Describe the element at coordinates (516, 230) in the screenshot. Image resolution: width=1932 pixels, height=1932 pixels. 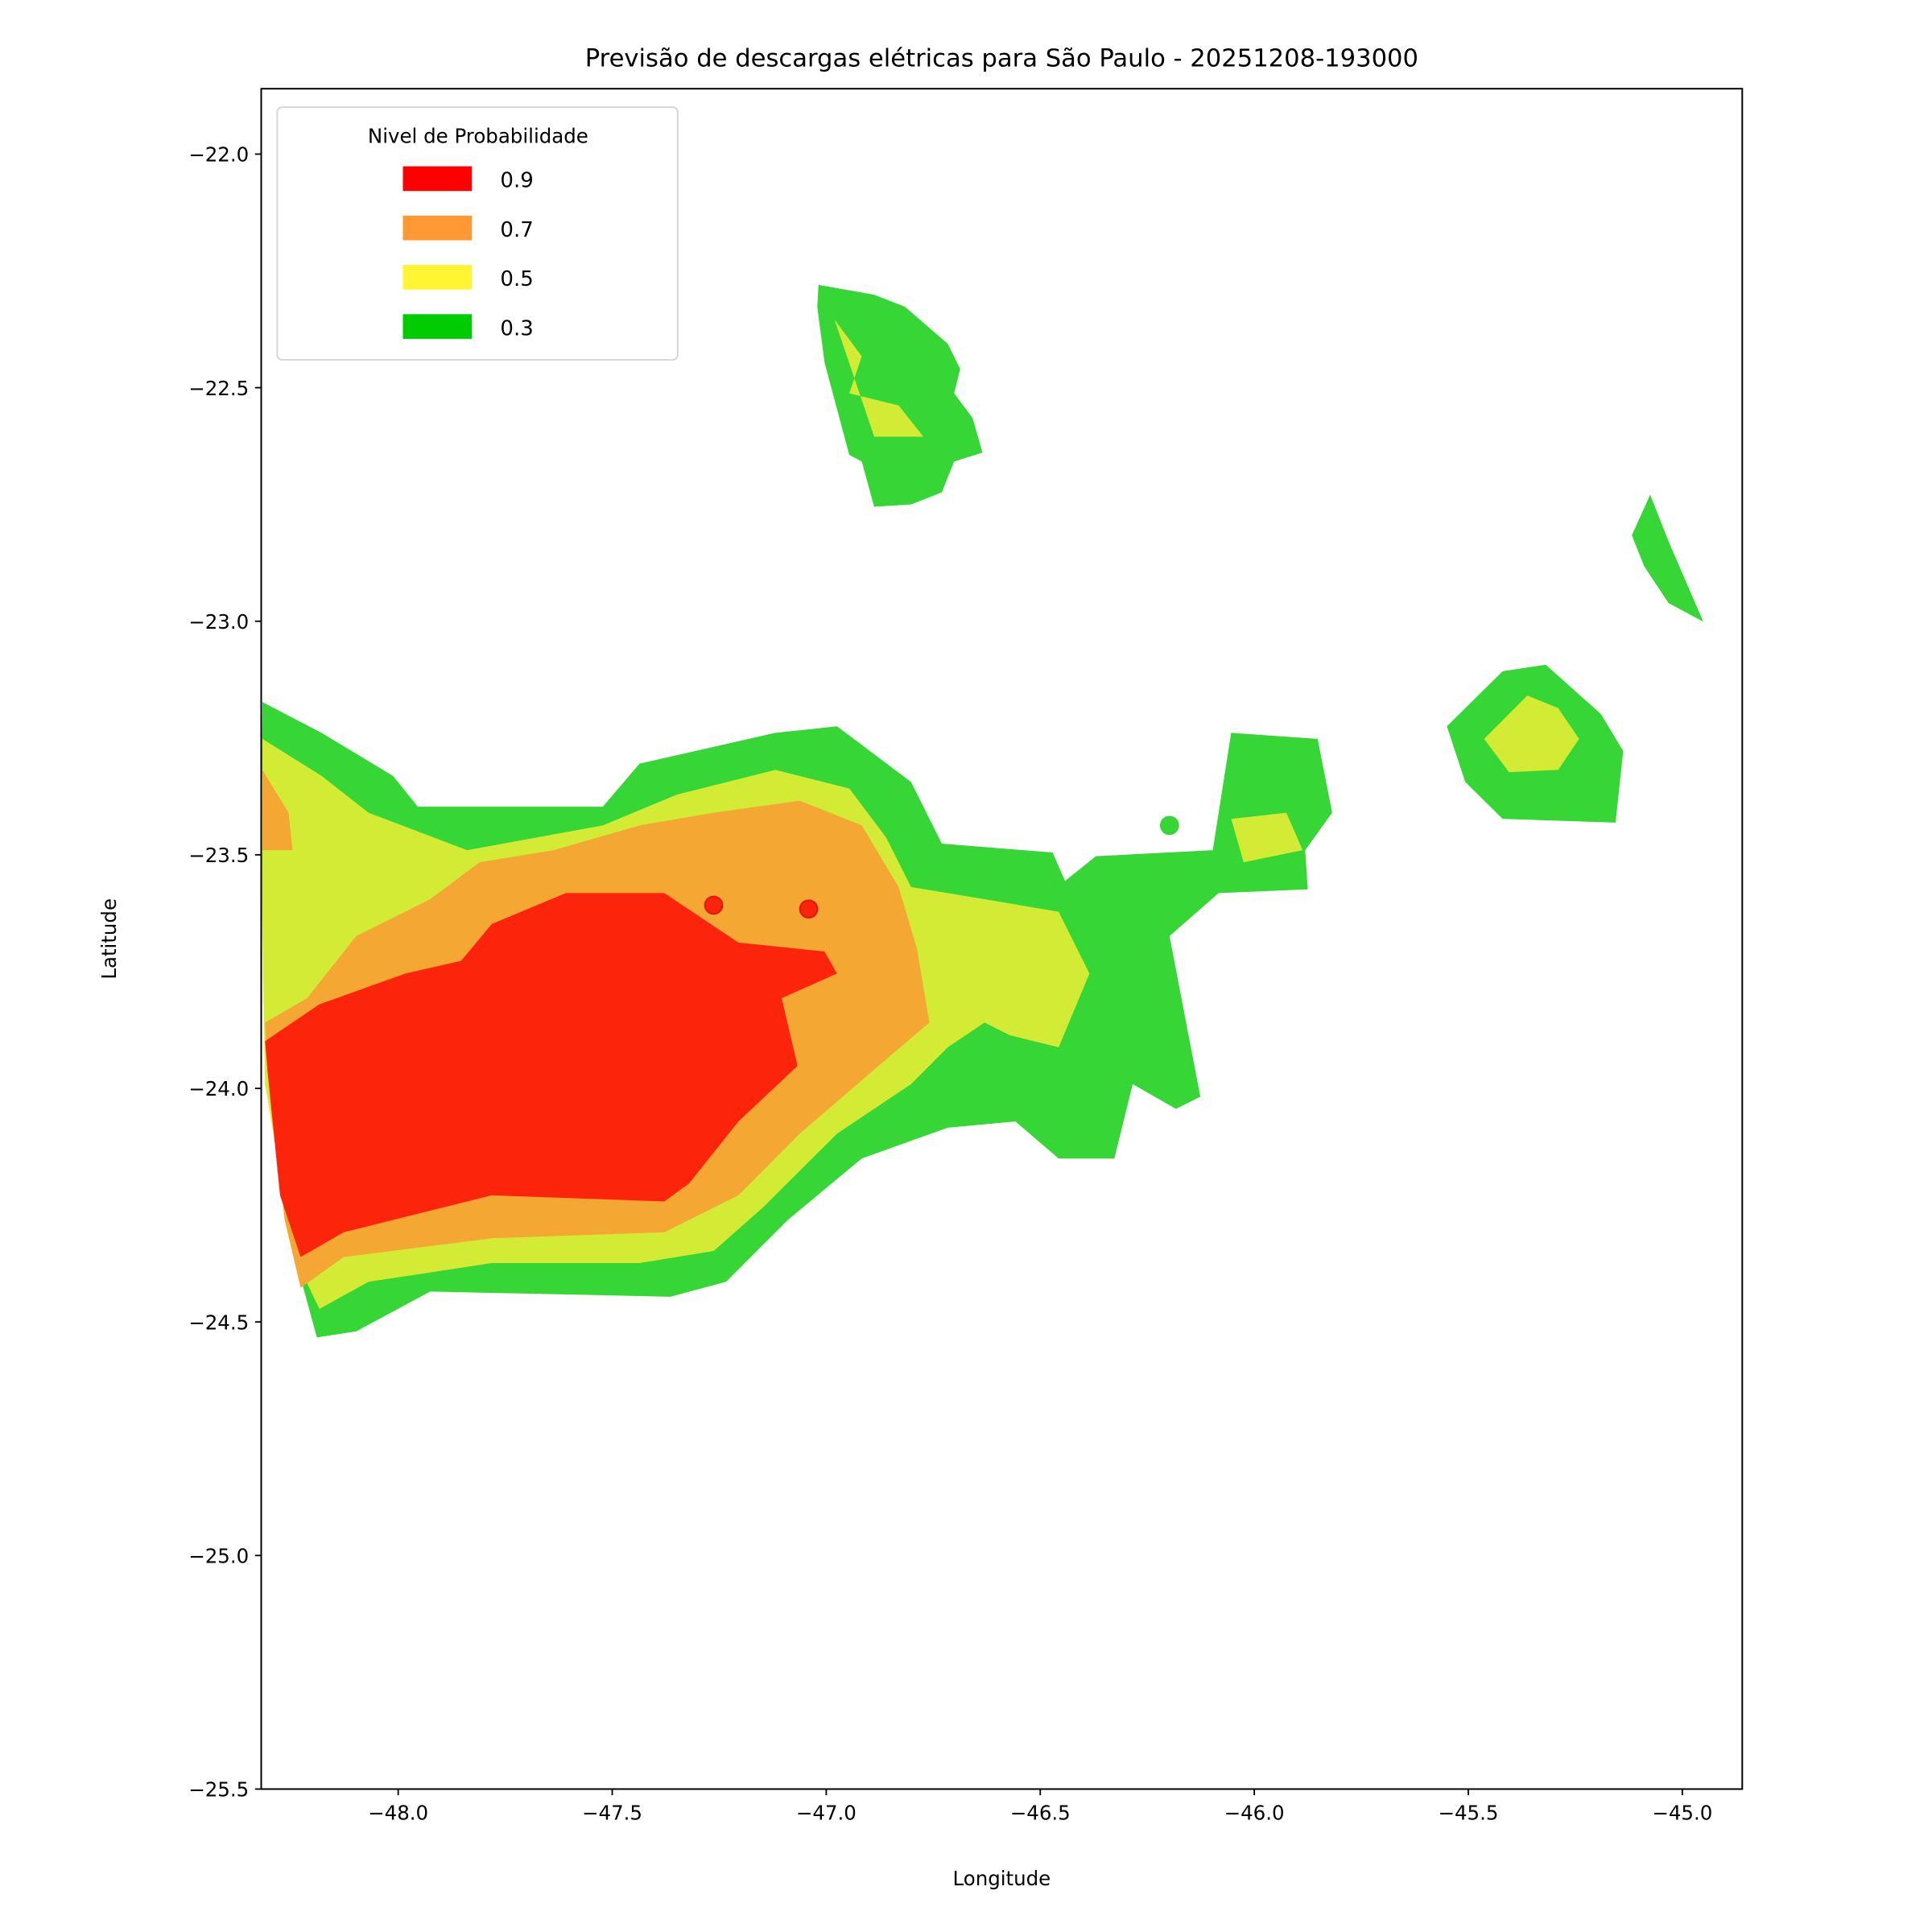
I see `legend-label: 0.7` at that location.